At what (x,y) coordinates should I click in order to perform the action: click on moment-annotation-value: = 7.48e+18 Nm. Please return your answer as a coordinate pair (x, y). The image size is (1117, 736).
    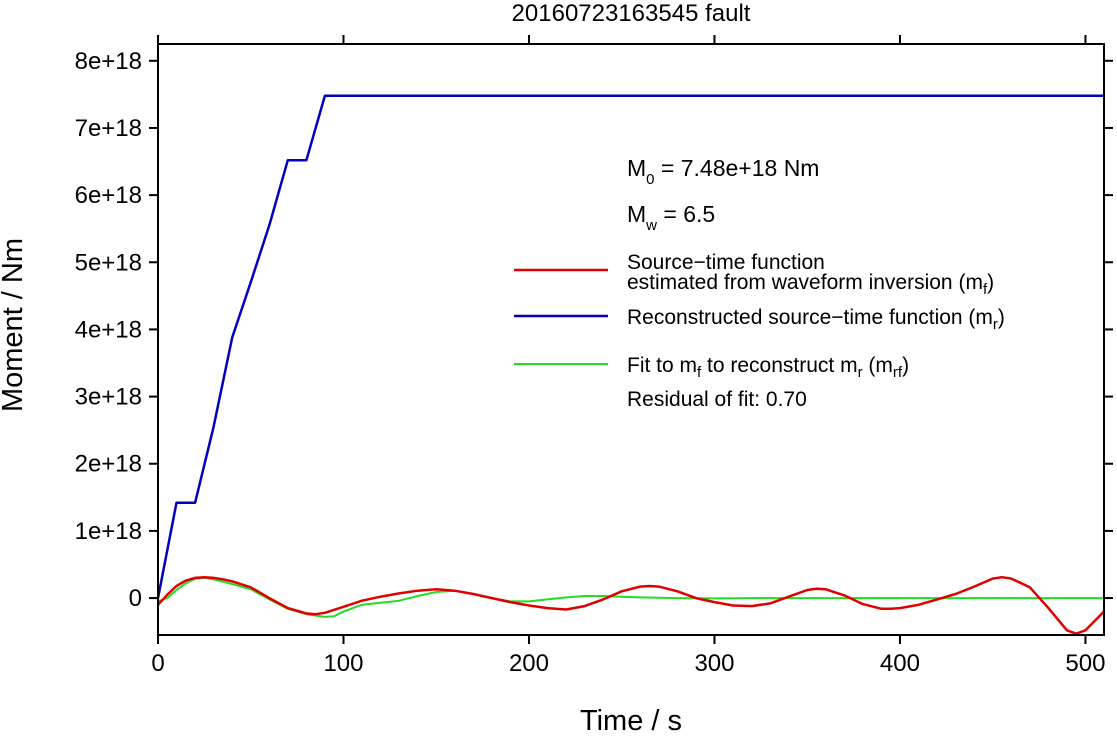
    Looking at the image, I should click on (737, 168).